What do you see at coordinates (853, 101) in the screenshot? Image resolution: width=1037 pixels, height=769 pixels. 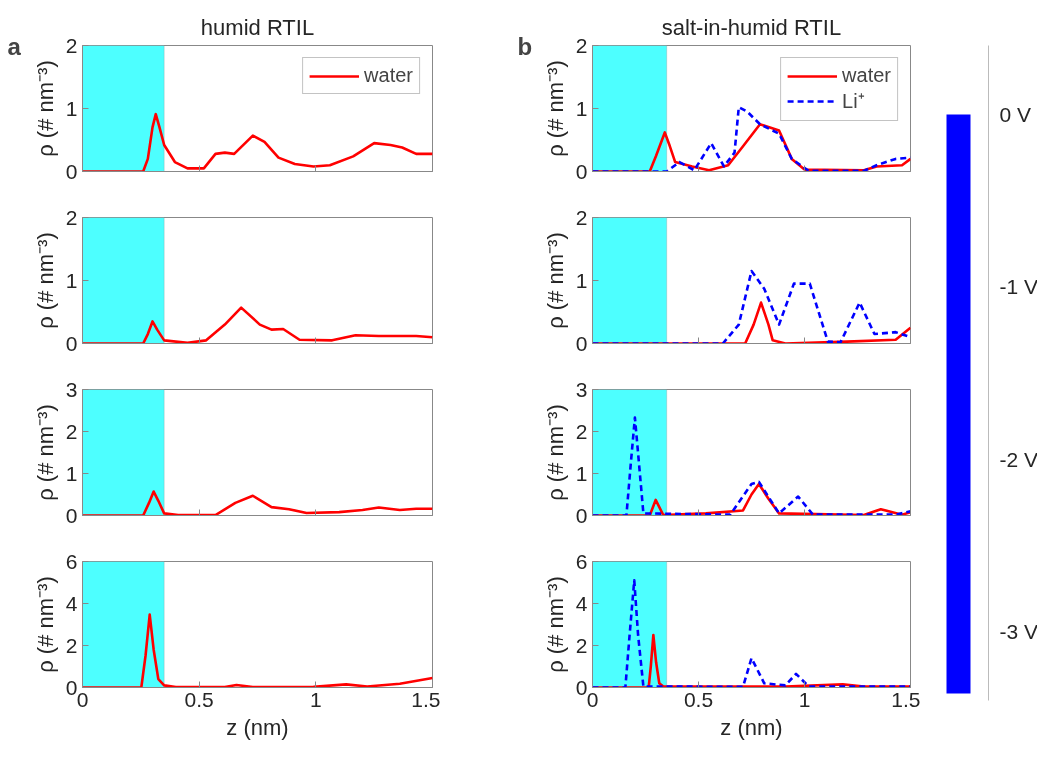 I see `legend-label: Li⁺` at bounding box center [853, 101].